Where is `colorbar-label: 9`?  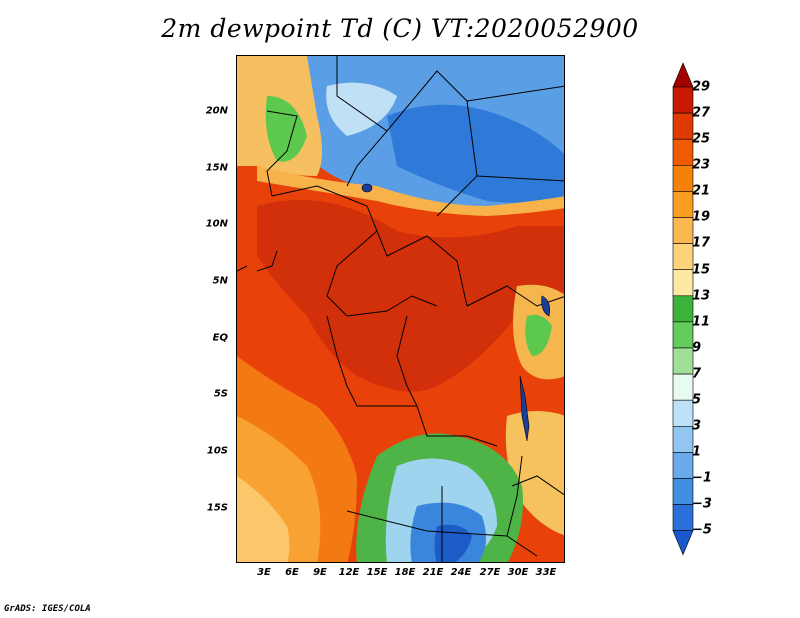
colorbar-label: 9 is located at coordinates (697, 348).